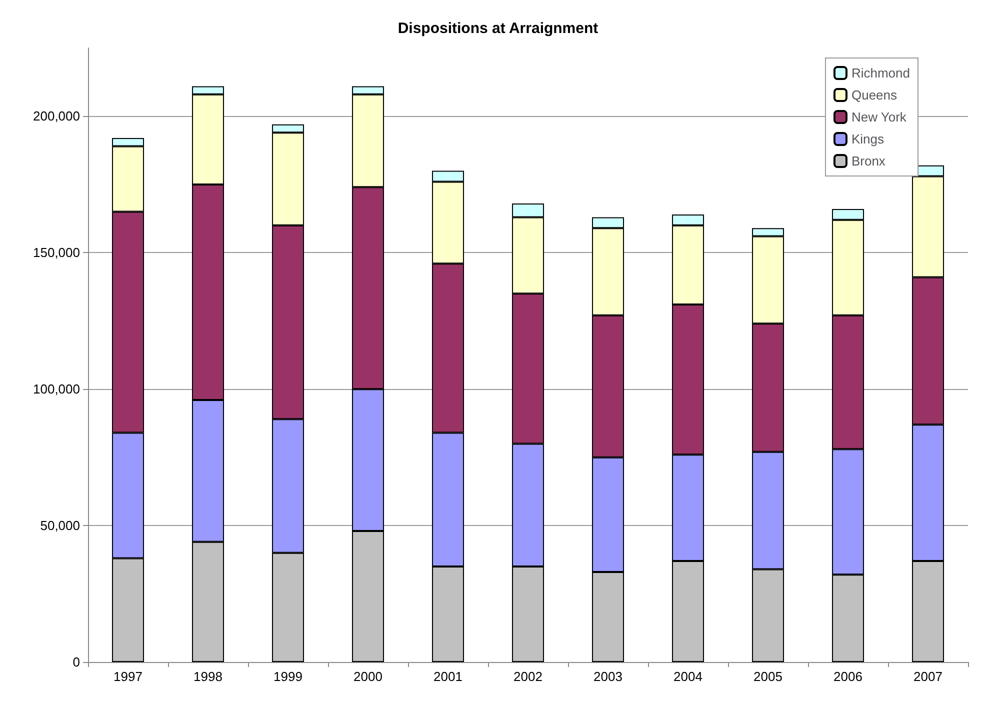  Describe the element at coordinates (128, 676) in the screenshot. I see `x-tick-label: 1997` at that location.